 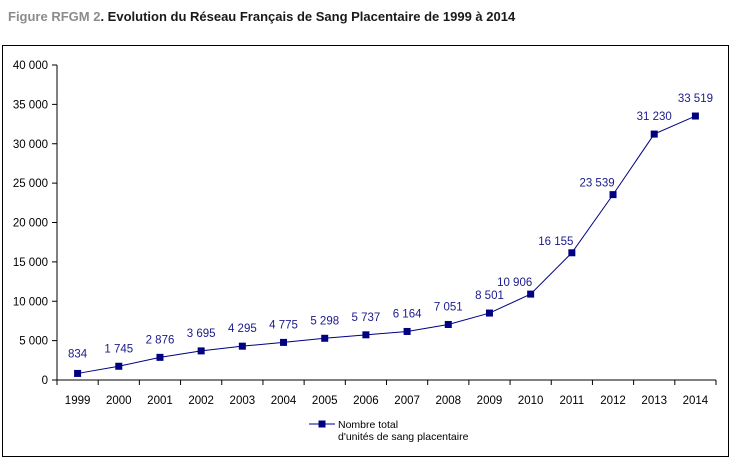 I want to click on x-tick-label: 2011, so click(x=571, y=401).